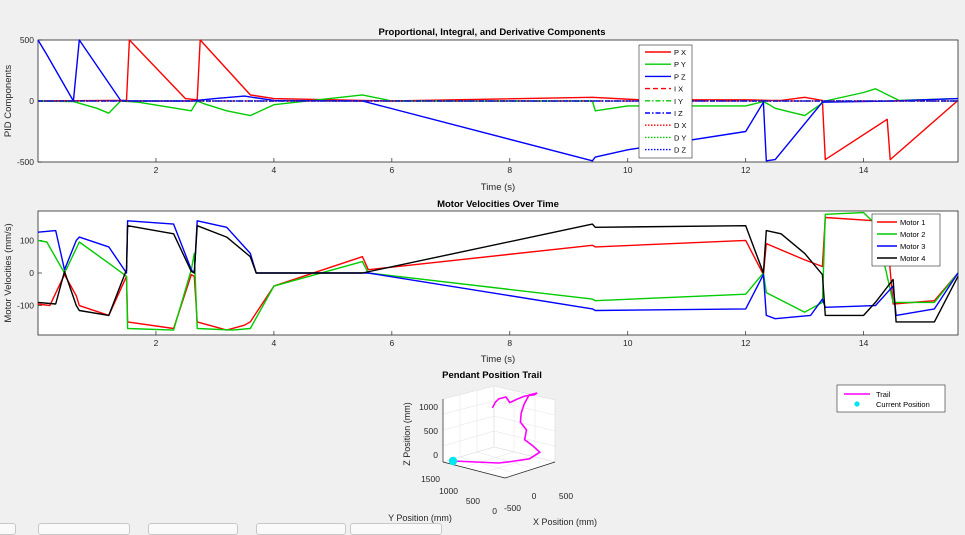 Image resolution: width=965 pixels, height=535 pixels. Describe the element at coordinates (883, 394) in the screenshot. I see `trail-legend-label: Trail` at that location.